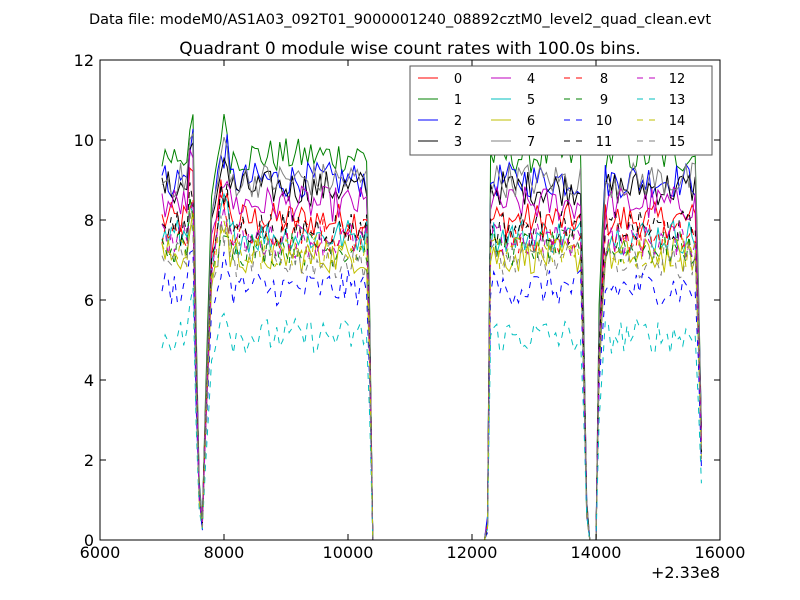  Describe the element at coordinates (84, 140) in the screenshot. I see `y-tick-label: 10` at that location.